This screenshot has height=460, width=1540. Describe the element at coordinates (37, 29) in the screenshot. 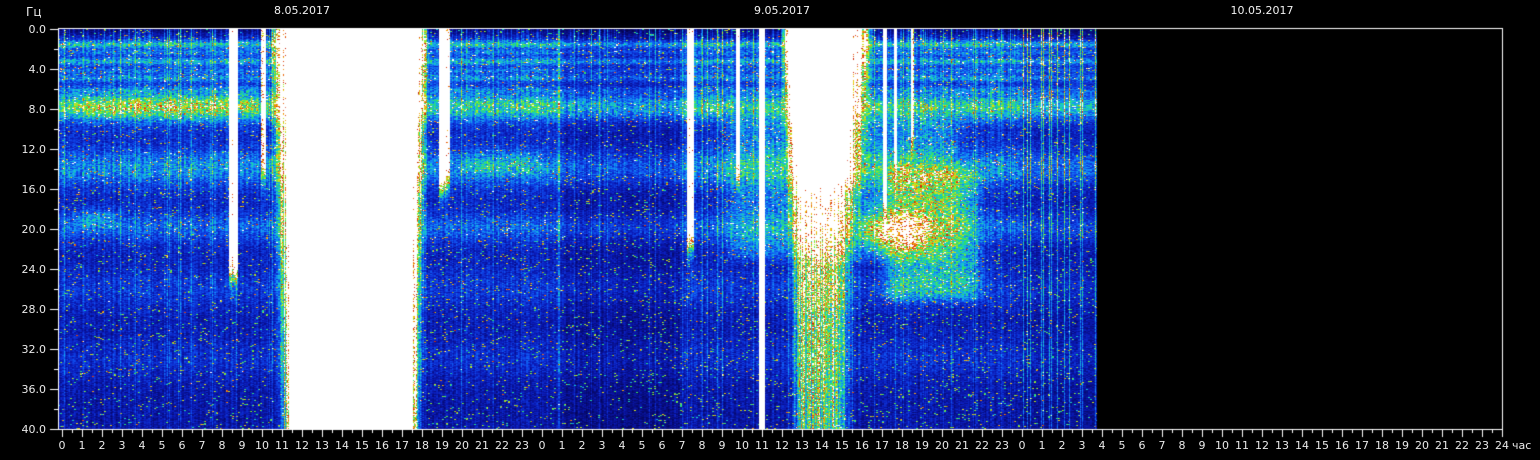

I see `y-tick-label: 0.0` at that location.